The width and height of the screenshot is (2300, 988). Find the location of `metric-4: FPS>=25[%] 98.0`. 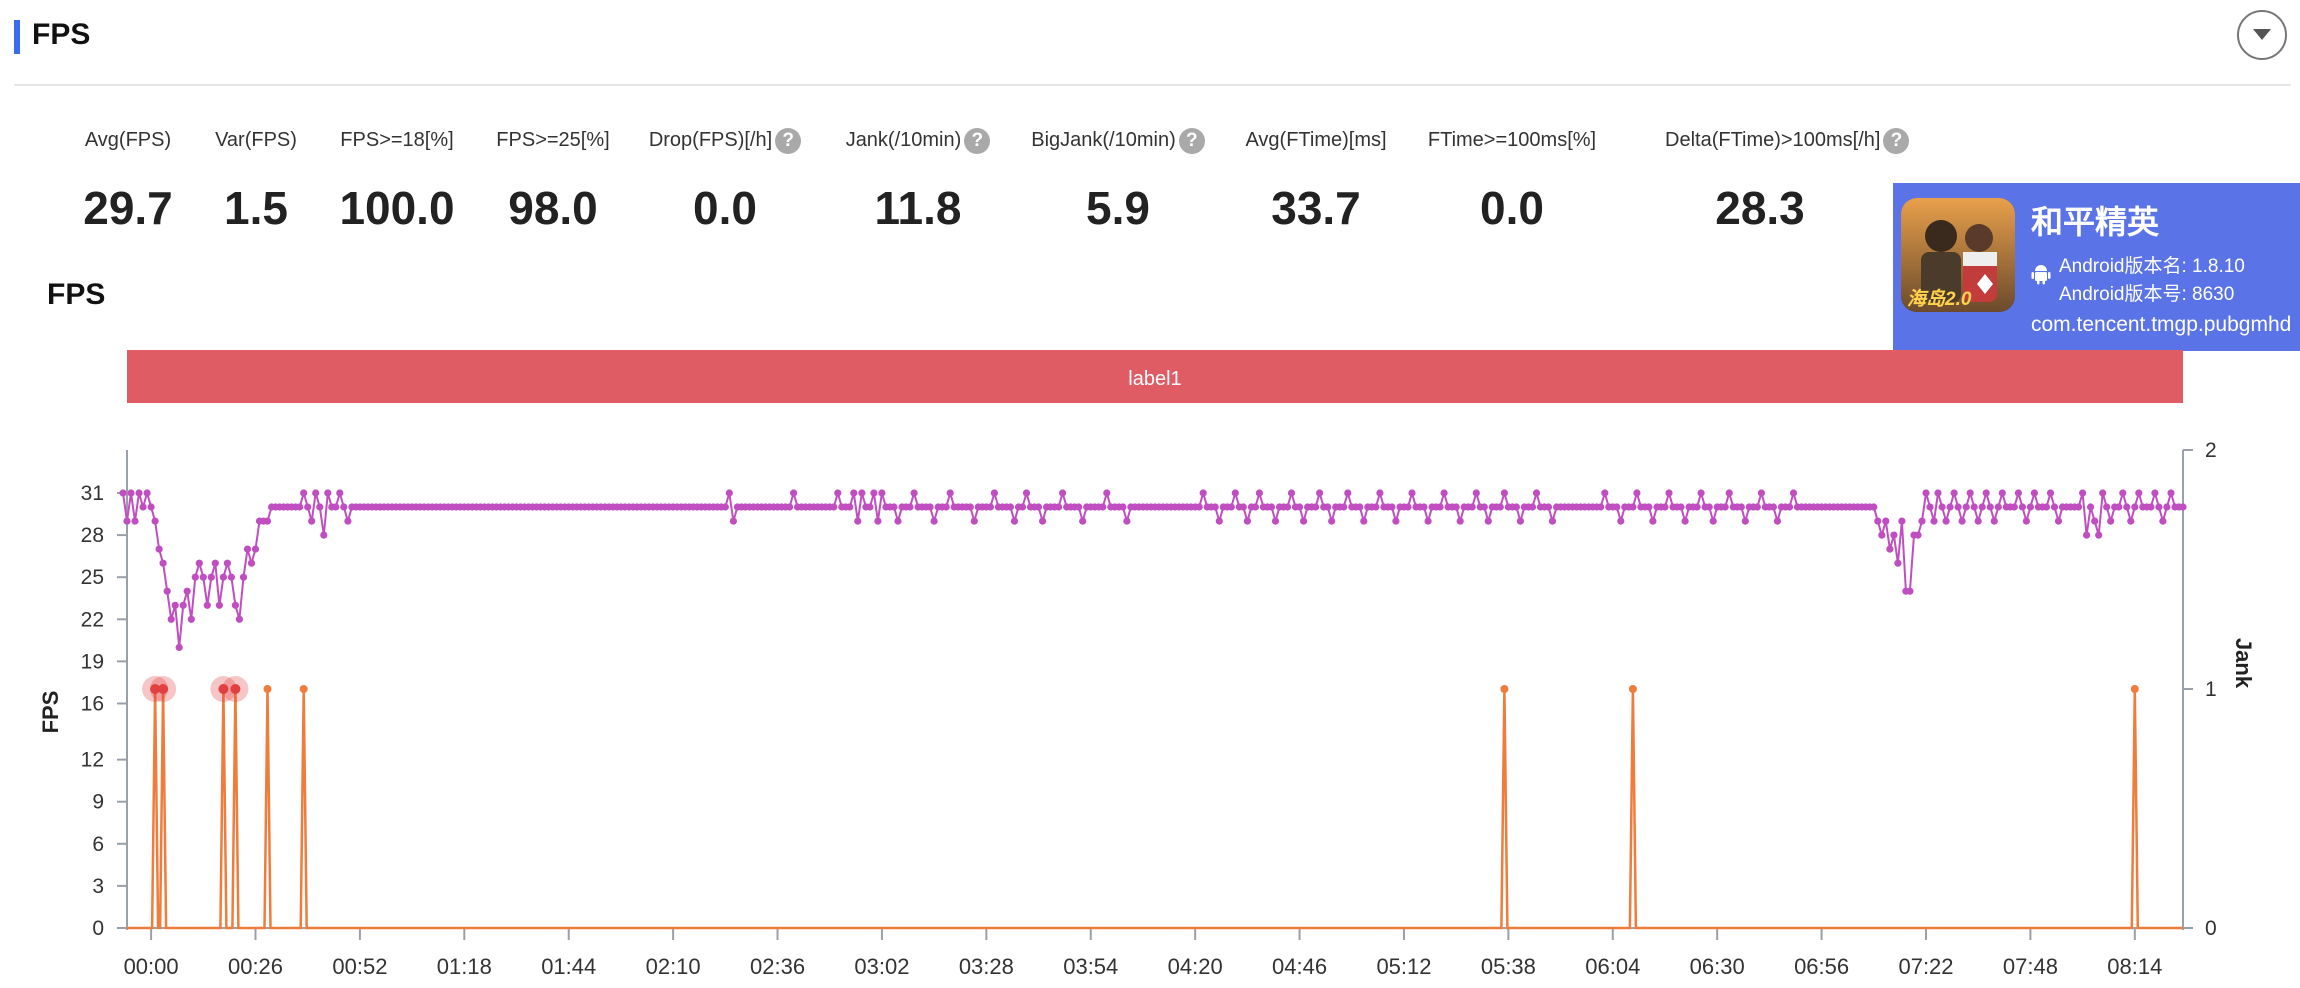

metric-4: FPS>=25[%] 98.0 is located at coordinates (553, 180).